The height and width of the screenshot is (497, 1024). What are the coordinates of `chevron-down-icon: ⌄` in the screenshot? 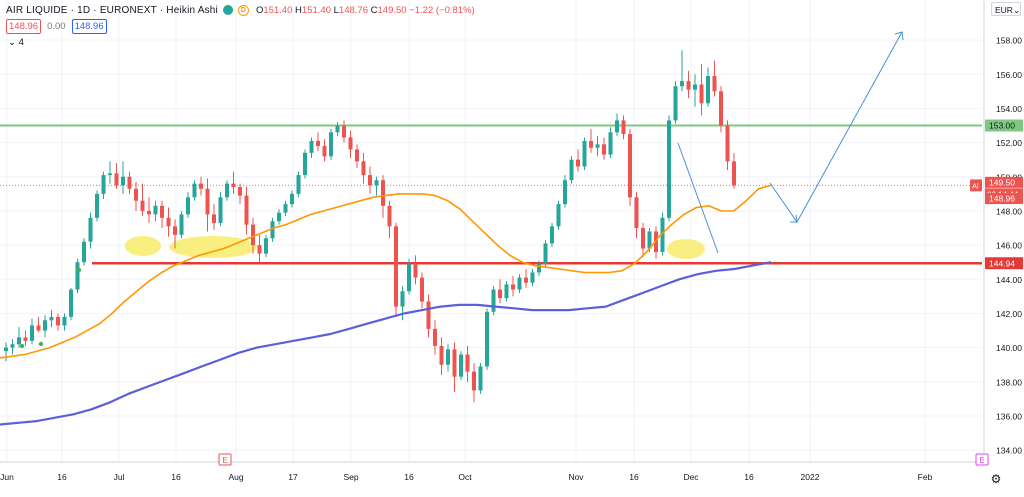 It's located at (13, 42).